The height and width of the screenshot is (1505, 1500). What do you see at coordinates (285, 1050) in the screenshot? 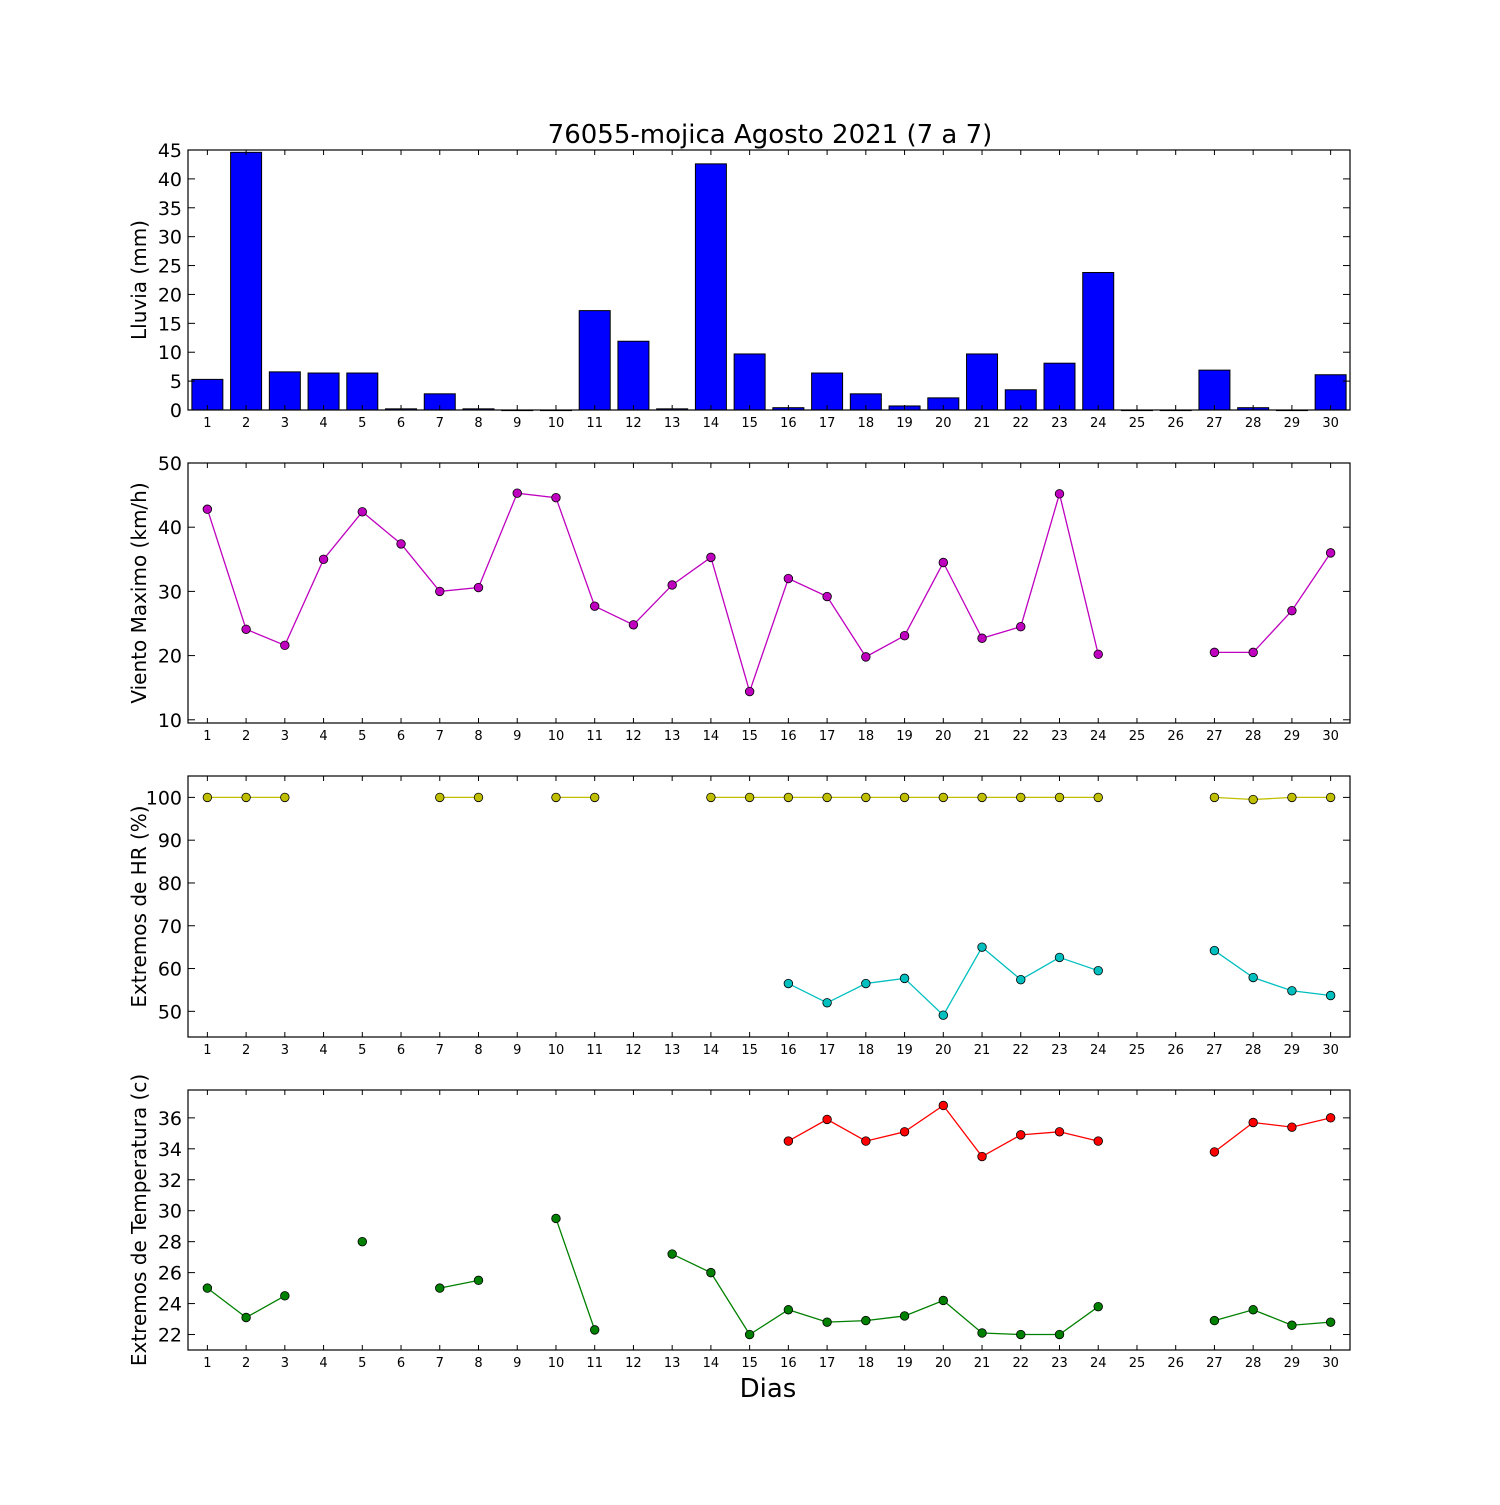
I see `x-tick-label: 3` at bounding box center [285, 1050].